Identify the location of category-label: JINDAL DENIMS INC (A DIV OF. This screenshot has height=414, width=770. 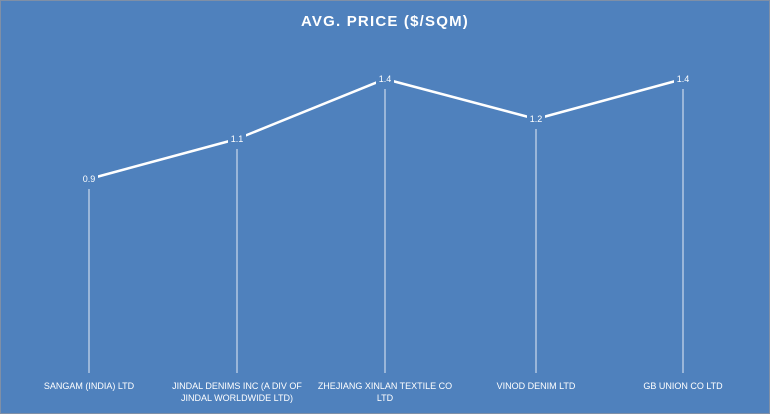
(237, 386).